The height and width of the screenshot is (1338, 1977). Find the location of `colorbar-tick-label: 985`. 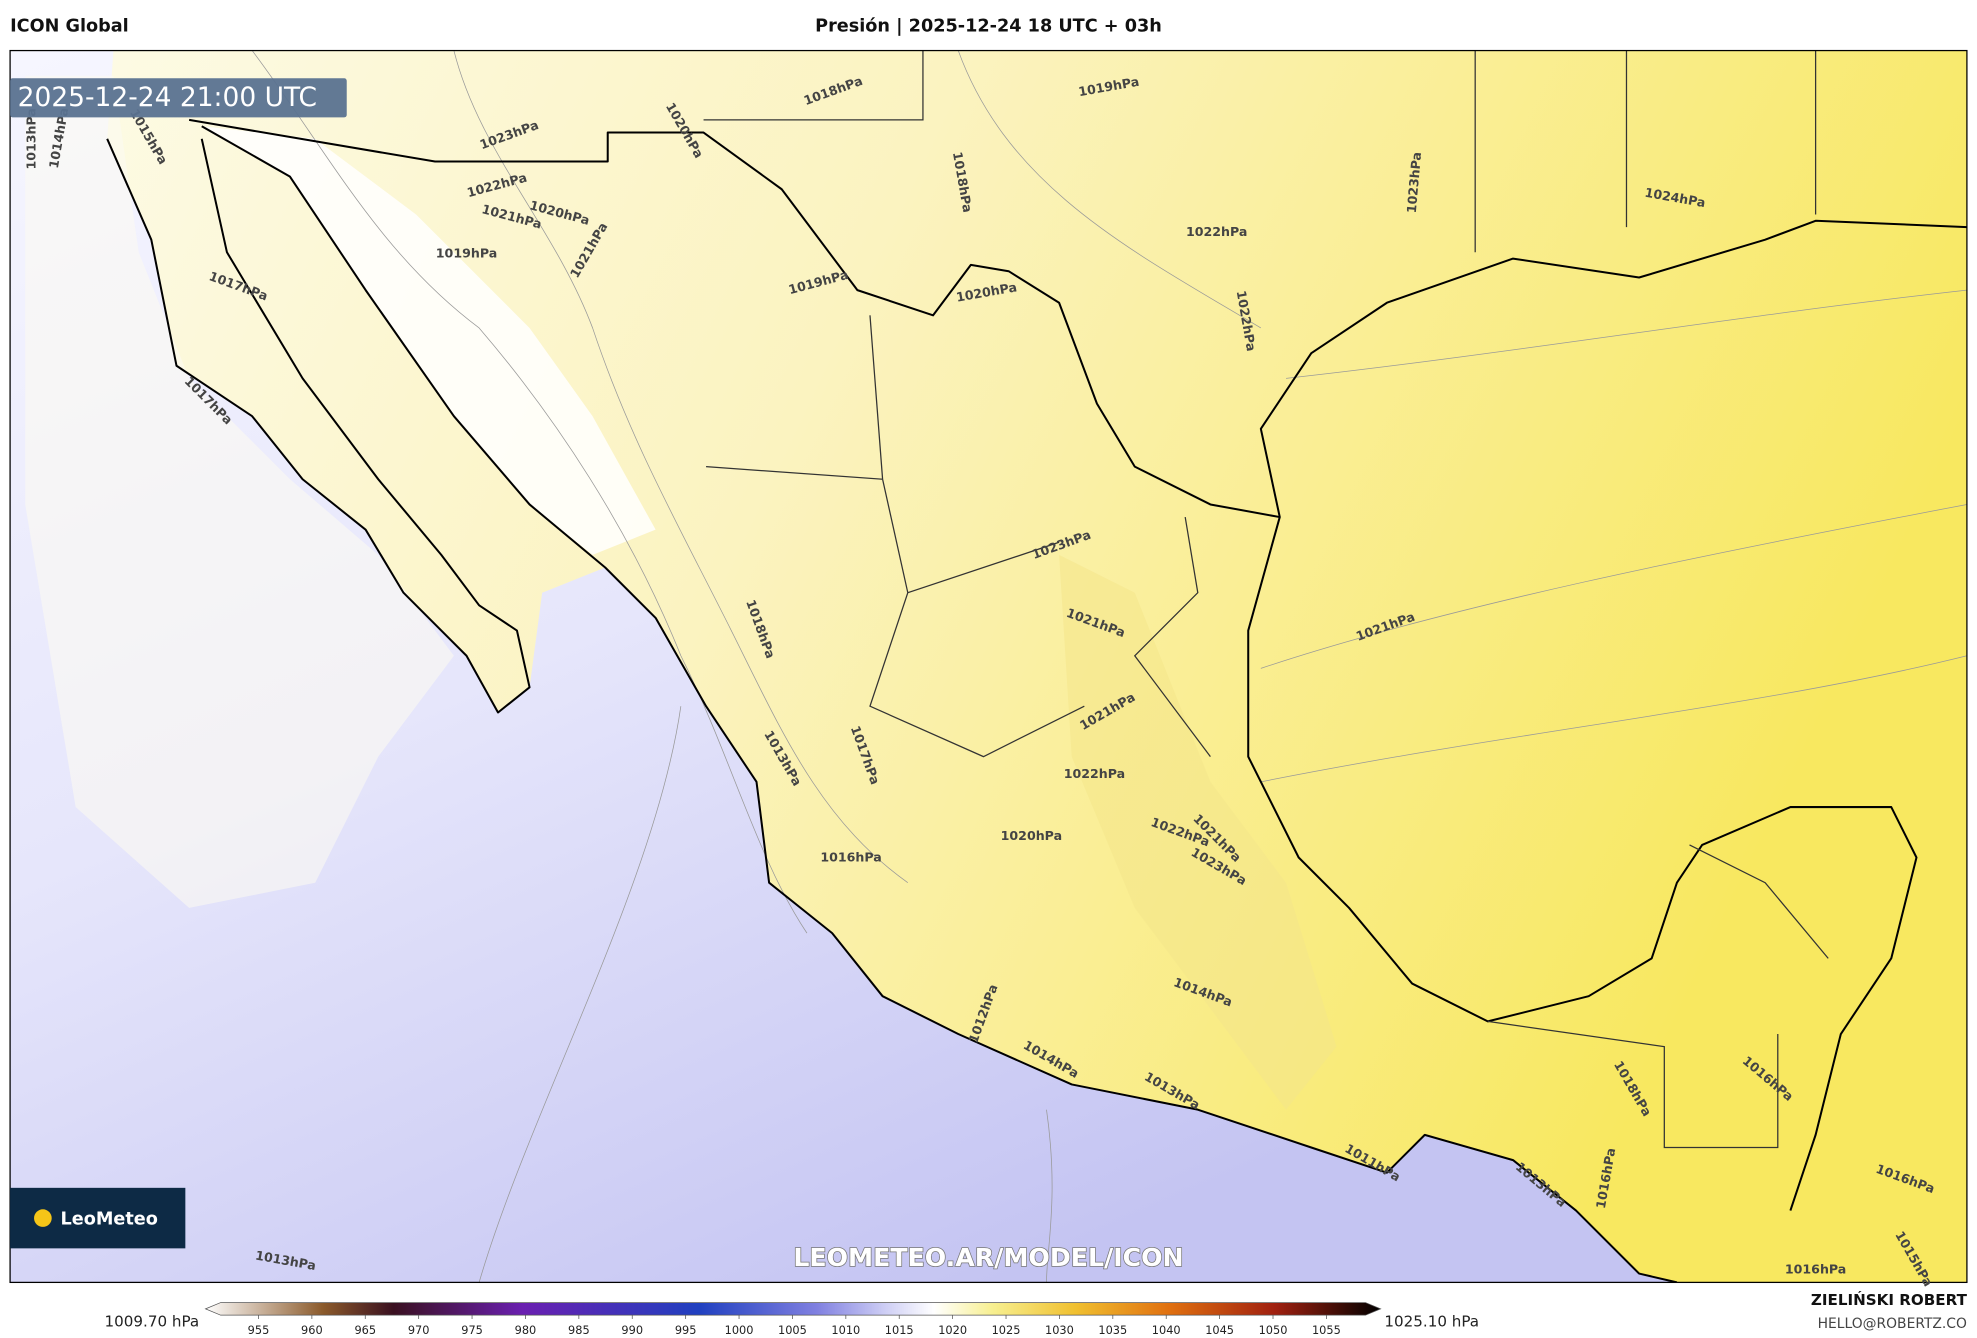

colorbar-tick-label: 985 is located at coordinates (579, 1330).